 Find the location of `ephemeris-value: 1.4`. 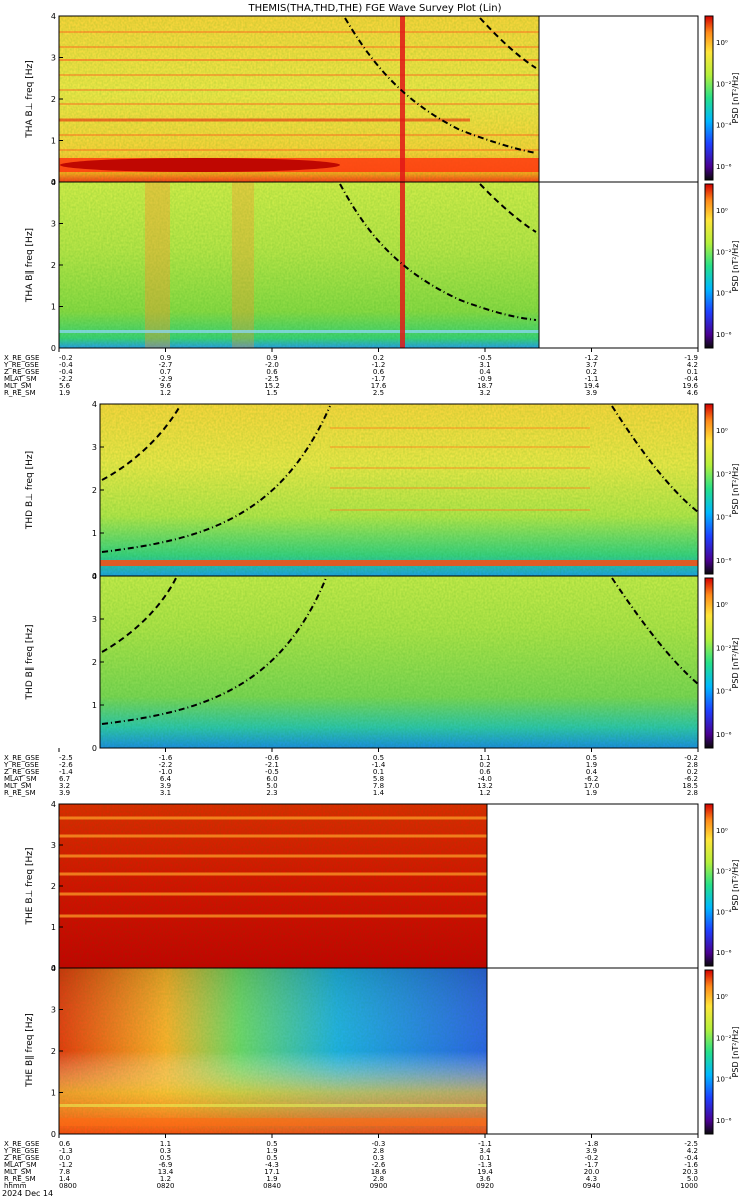

ephemeris-value: 1.4 is located at coordinates (379, 793).